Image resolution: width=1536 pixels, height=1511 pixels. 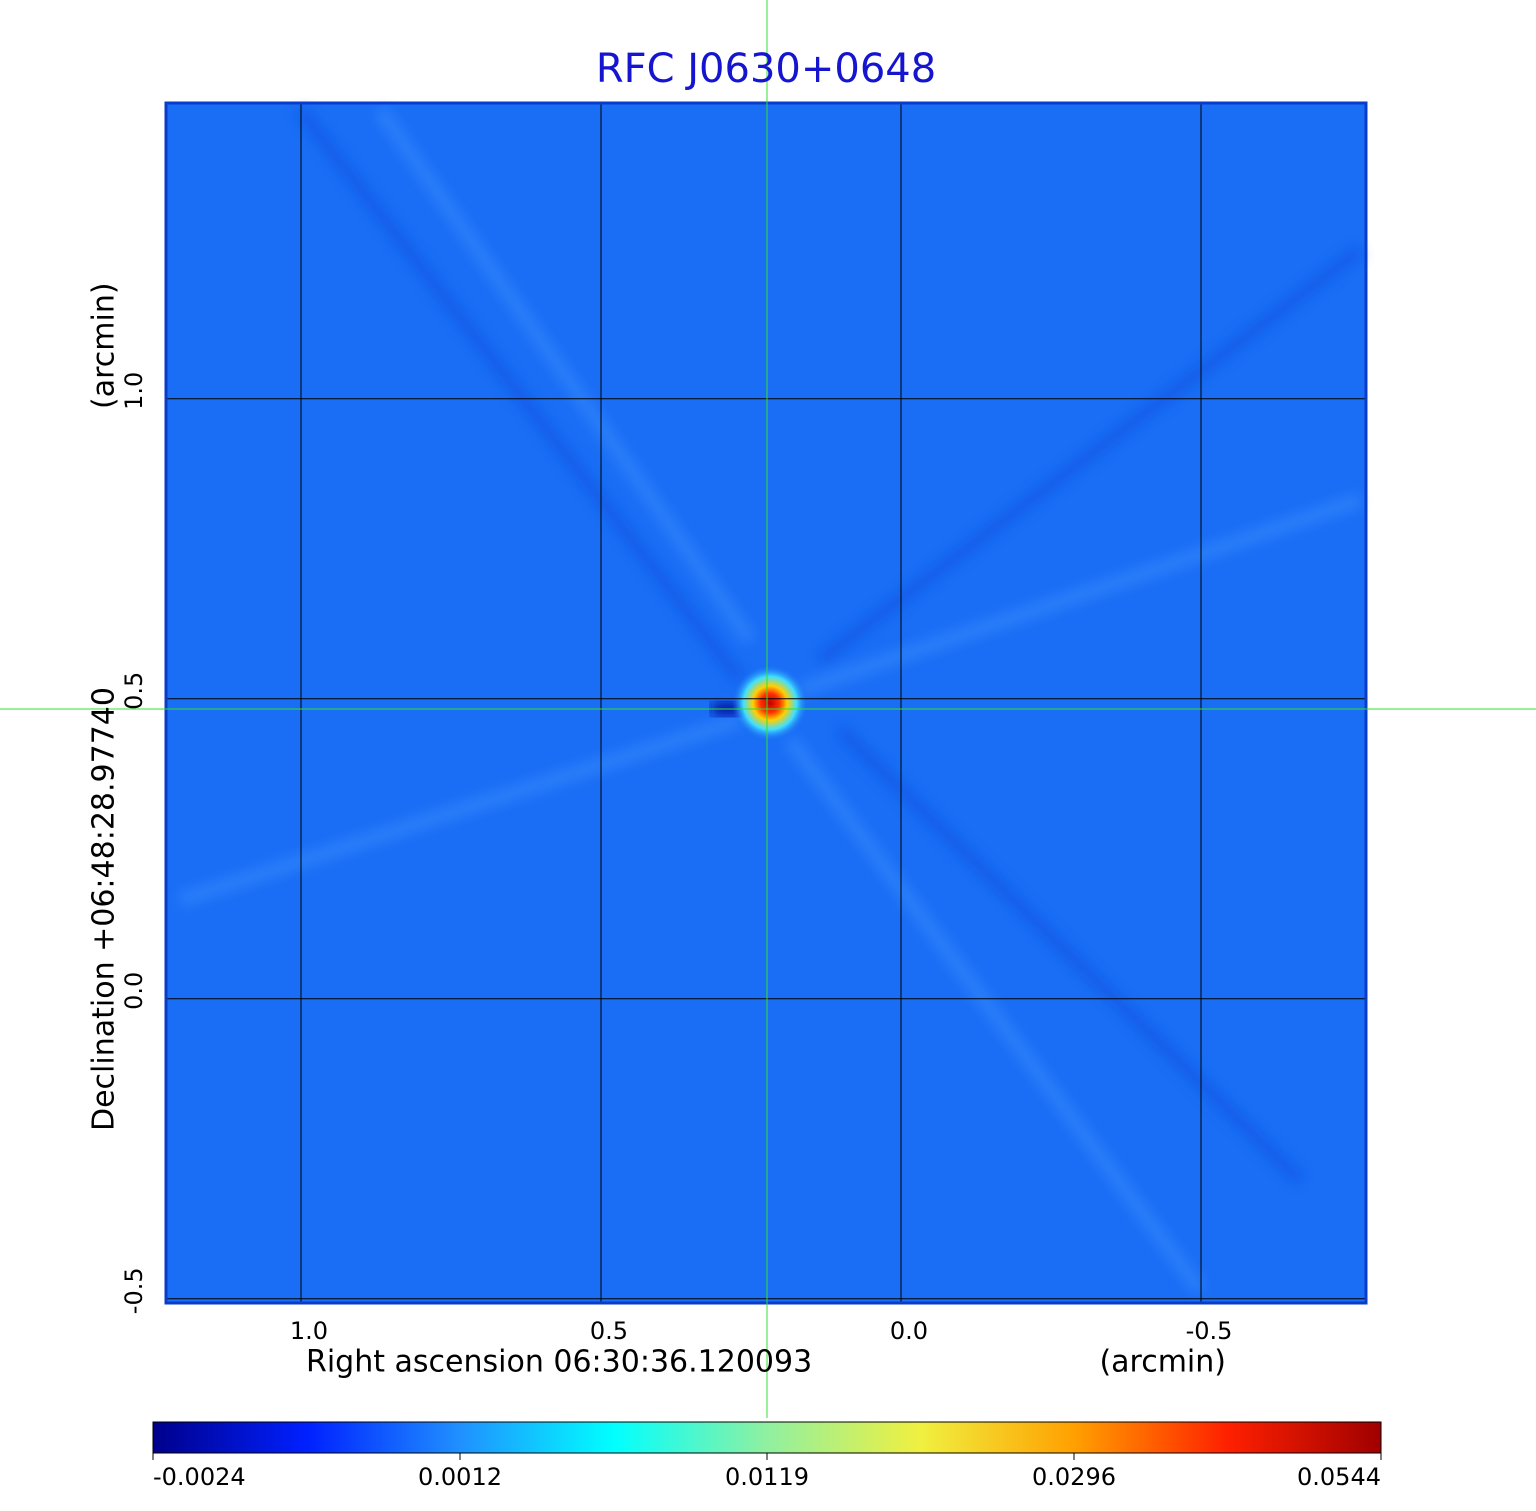 What do you see at coordinates (766, 69) in the screenshot?
I see `chart-title: RFC J0630+0648` at bounding box center [766, 69].